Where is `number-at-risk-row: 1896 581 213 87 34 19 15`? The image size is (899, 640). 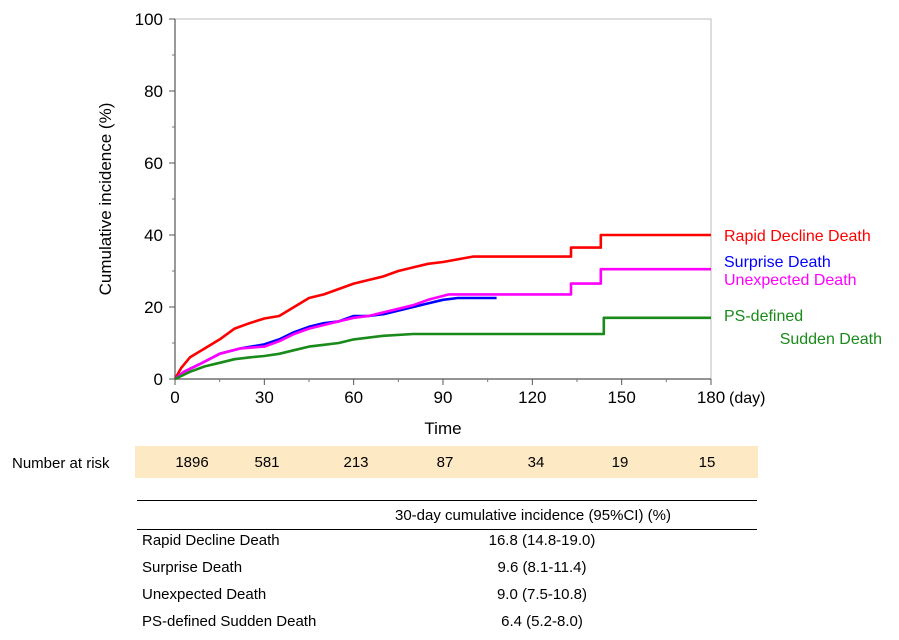 number-at-risk-row: 1896 581 213 87 34 19 15 is located at coordinates (446, 462).